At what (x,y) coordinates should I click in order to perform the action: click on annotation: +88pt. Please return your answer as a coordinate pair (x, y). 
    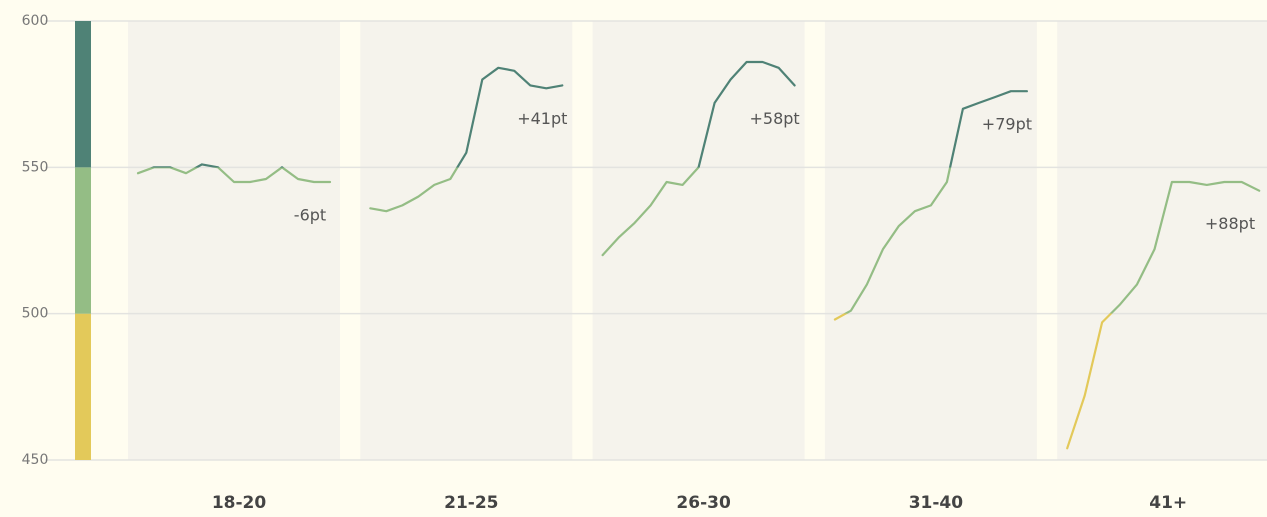
    Looking at the image, I should click on (1230, 223).